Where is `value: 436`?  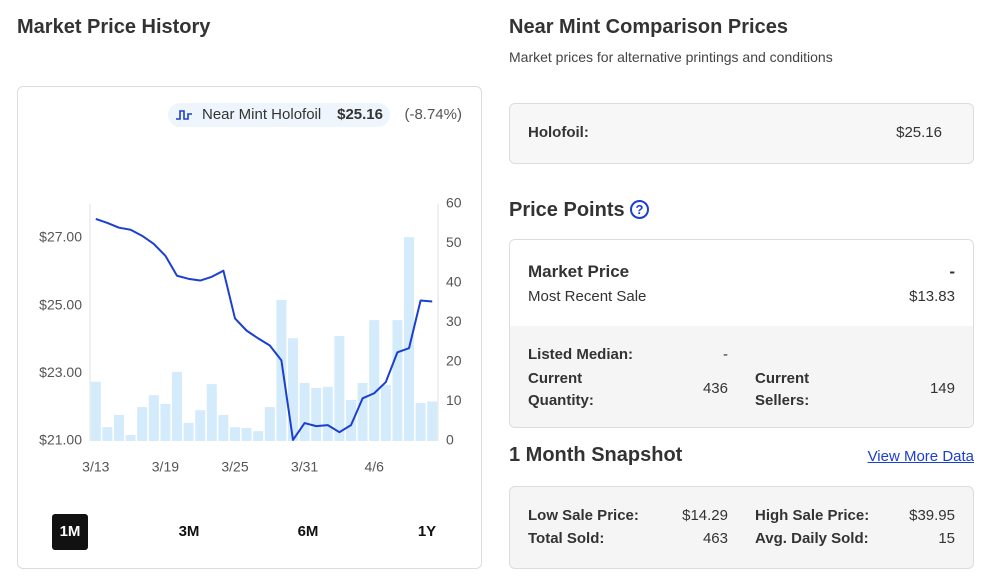 value: 436 is located at coordinates (715, 388).